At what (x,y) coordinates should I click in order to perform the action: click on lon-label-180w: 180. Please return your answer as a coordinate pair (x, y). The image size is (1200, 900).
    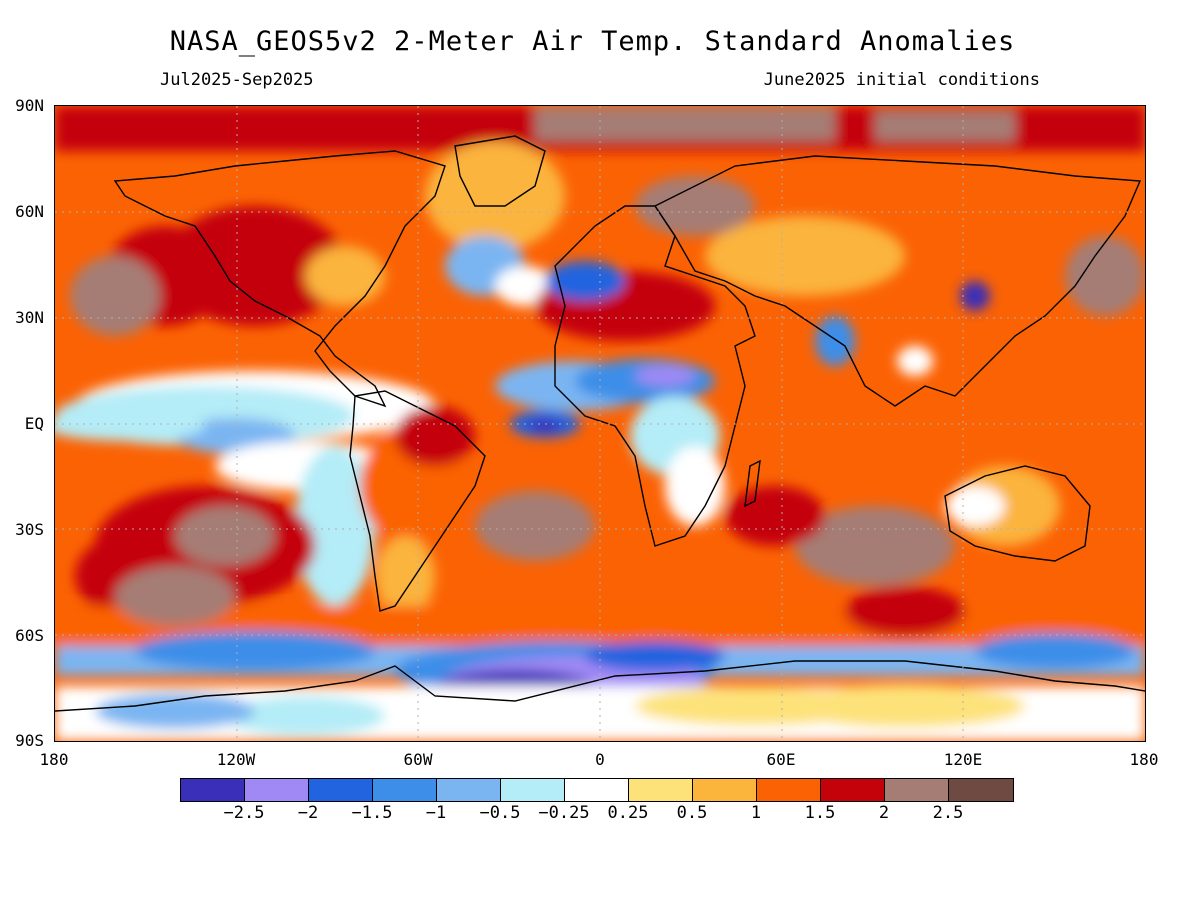
    Looking at the image, I should click on (54, 759).